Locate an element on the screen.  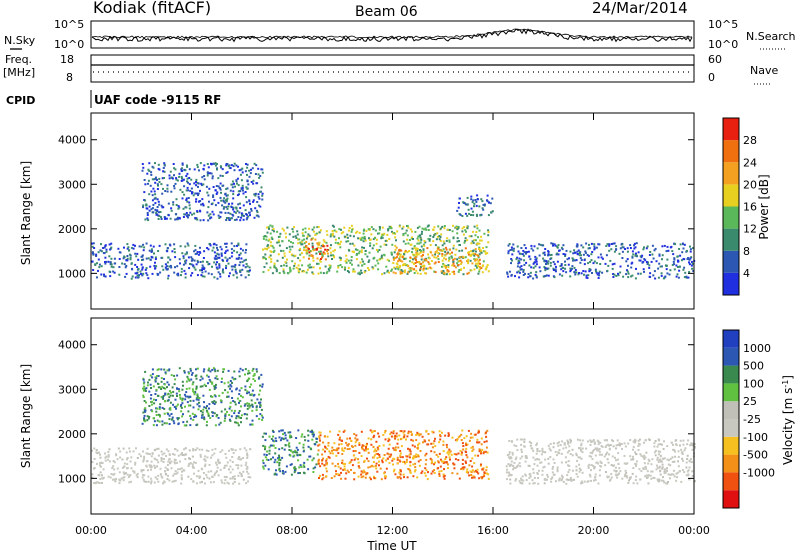
x-axis-label: Time UT is located at coordinates (391, 546).